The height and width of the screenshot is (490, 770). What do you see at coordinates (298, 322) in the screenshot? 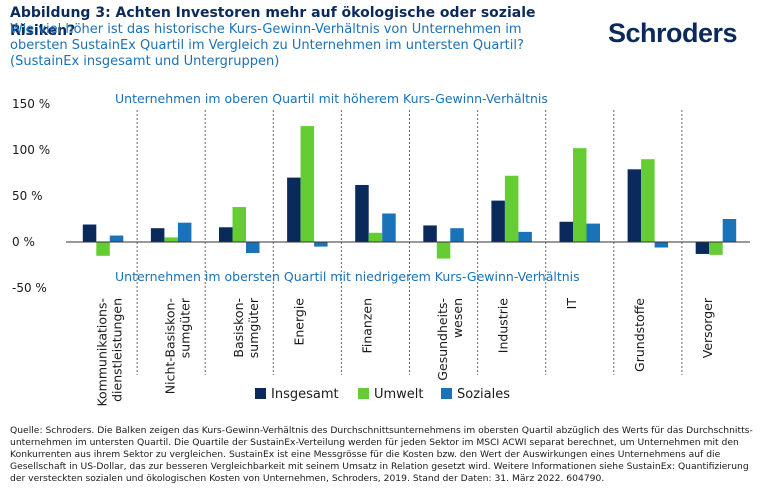
I see `x-category-label: Energie` at bounding box center [298, 322].